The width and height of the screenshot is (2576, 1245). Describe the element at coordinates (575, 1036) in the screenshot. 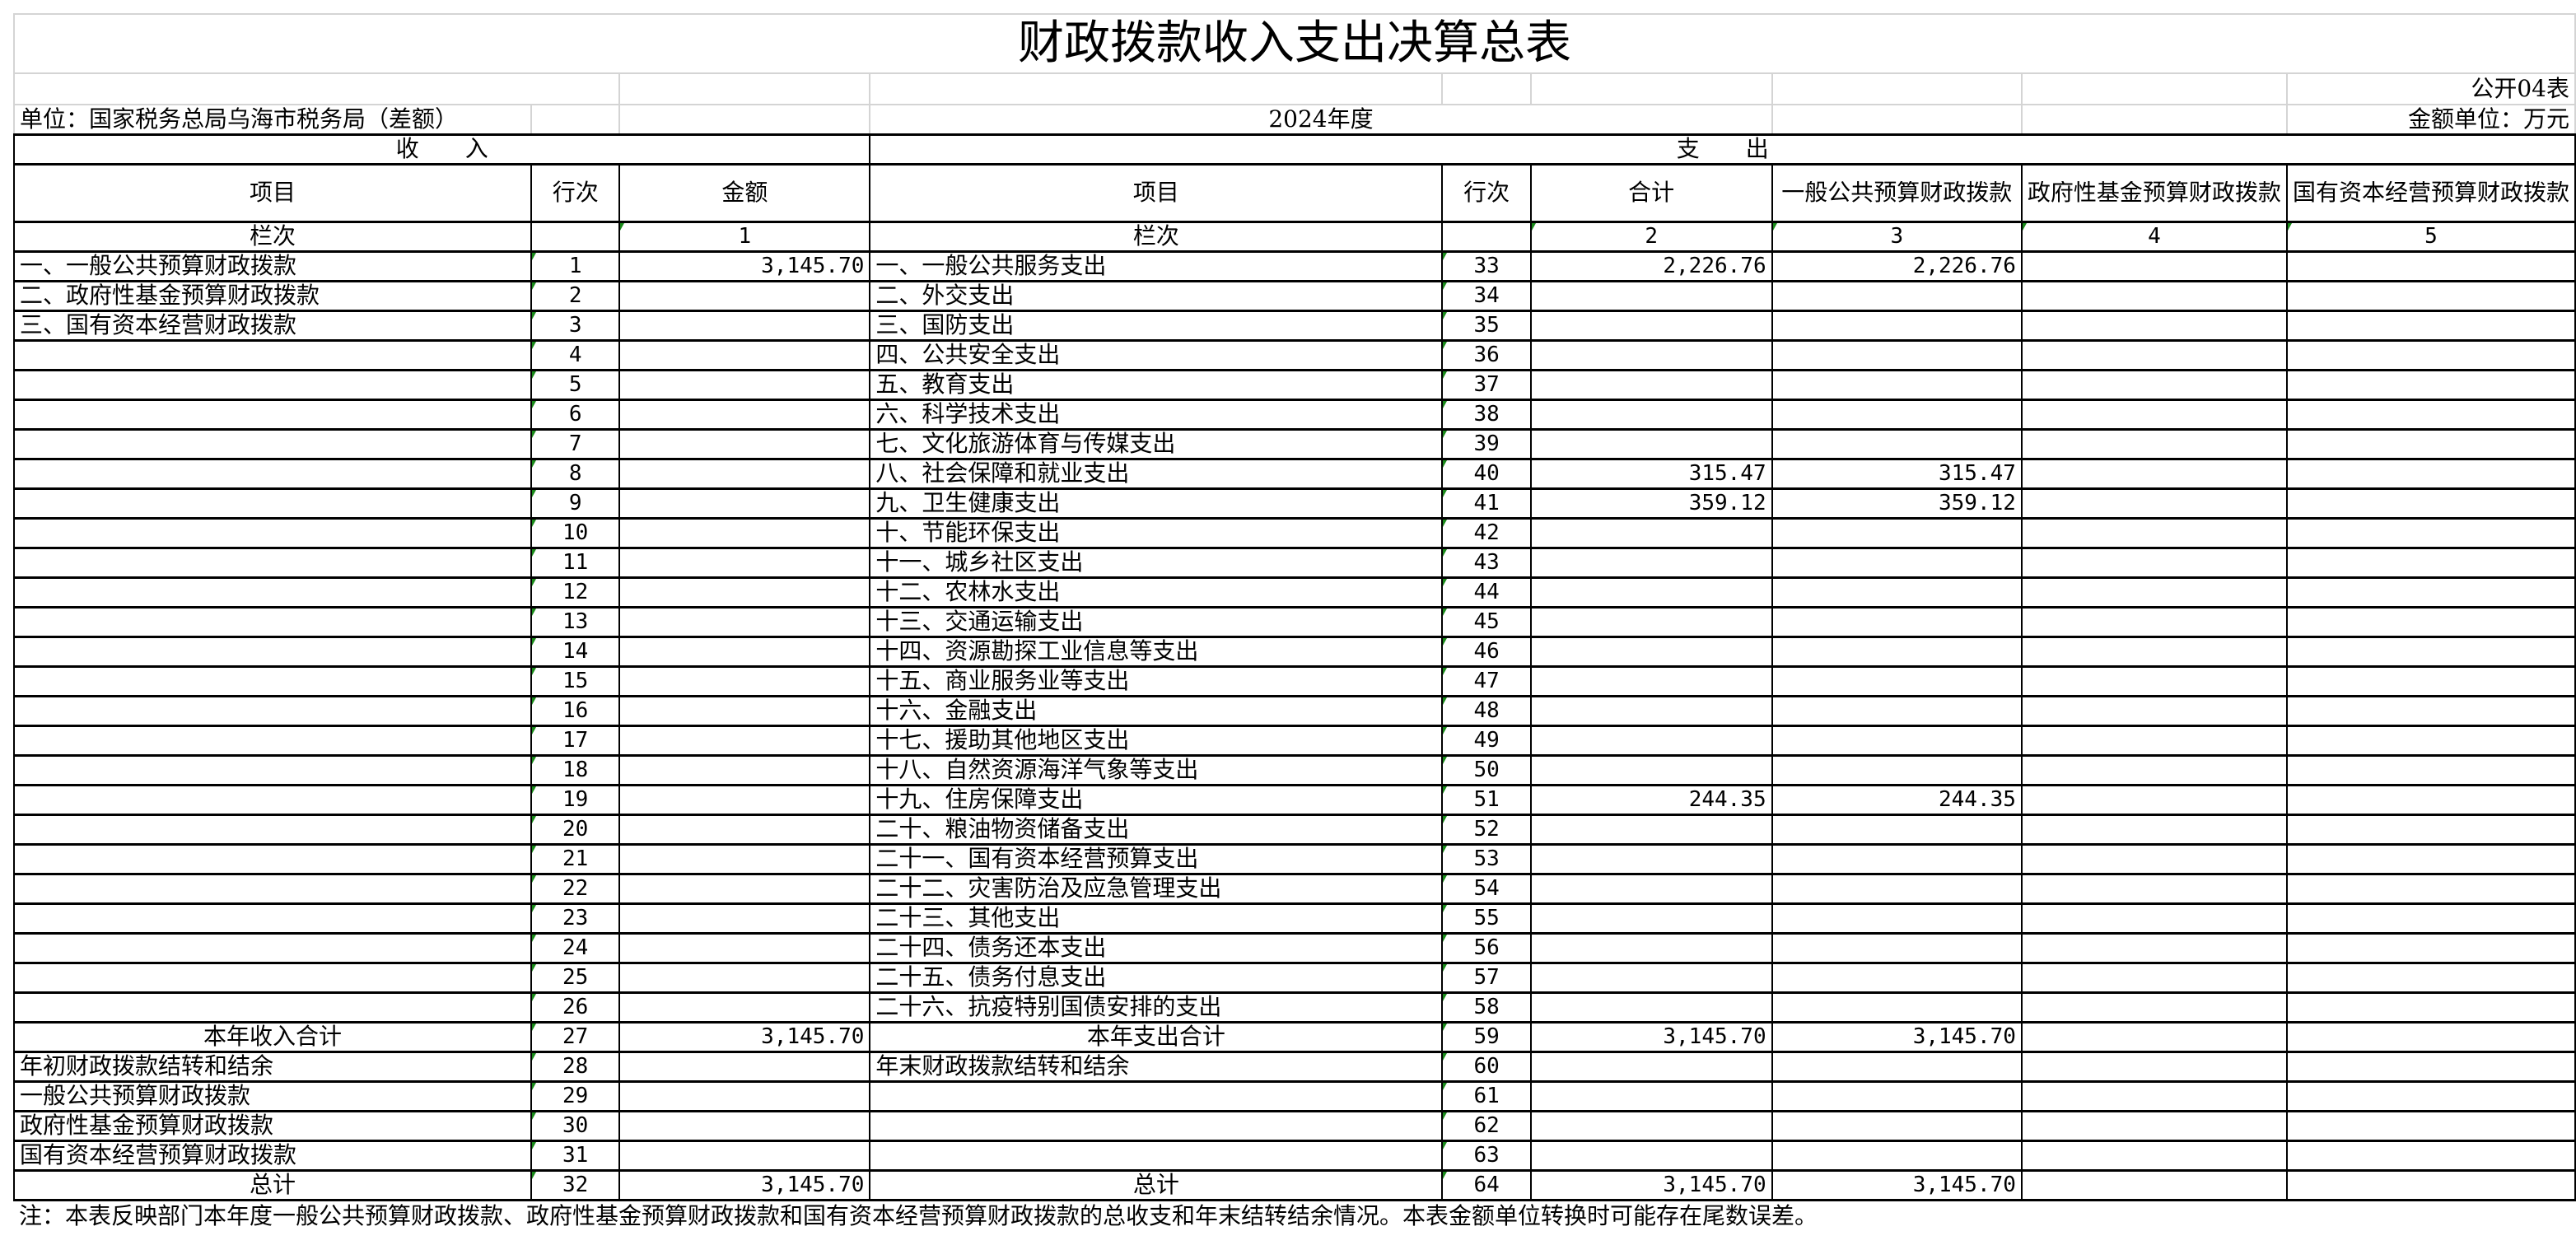

I see `income-line-cell: 27` at that location.